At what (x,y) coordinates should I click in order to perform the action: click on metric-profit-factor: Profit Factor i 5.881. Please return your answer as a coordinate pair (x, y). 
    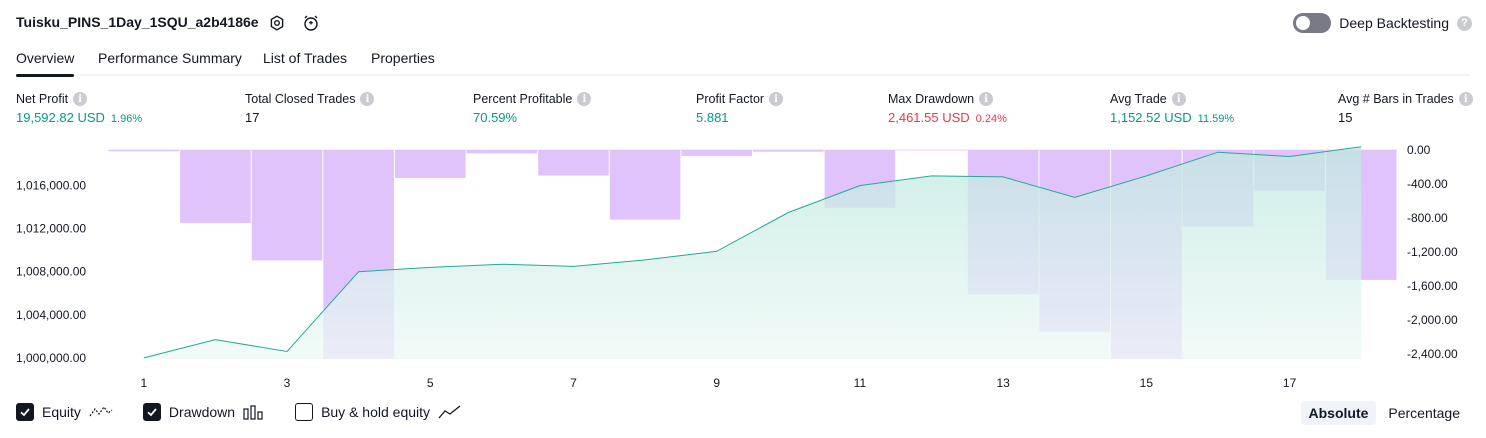
    Looking at the image, I should click on (740, 108).